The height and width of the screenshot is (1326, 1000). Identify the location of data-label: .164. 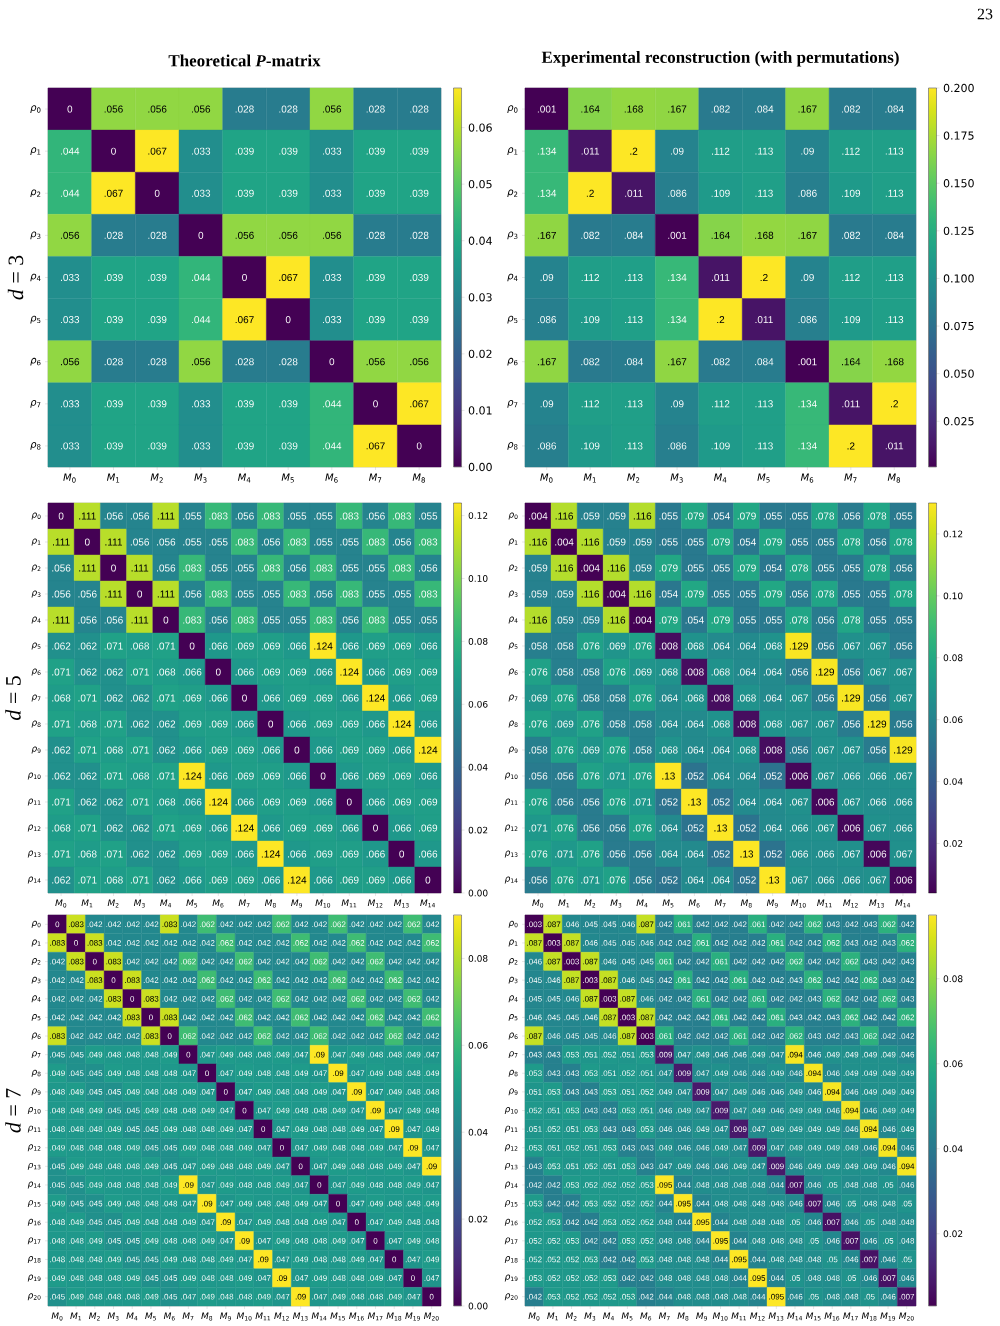
(851, 362).